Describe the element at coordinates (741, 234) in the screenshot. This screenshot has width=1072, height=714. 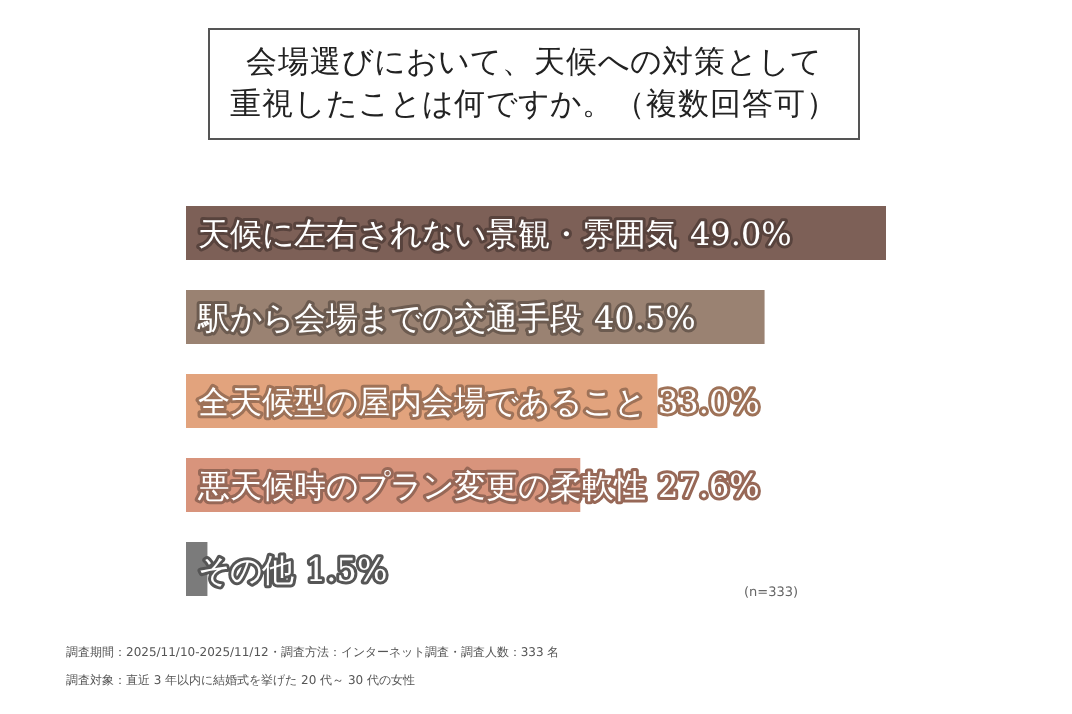
I see `data-label: 49.0%` at that location.